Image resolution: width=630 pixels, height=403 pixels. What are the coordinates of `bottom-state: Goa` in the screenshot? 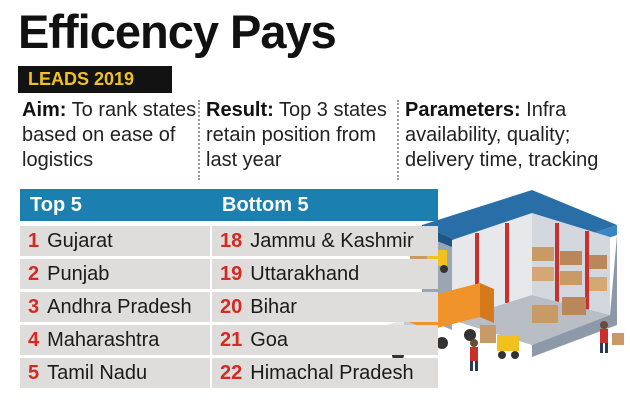 It's located at (269, 340).